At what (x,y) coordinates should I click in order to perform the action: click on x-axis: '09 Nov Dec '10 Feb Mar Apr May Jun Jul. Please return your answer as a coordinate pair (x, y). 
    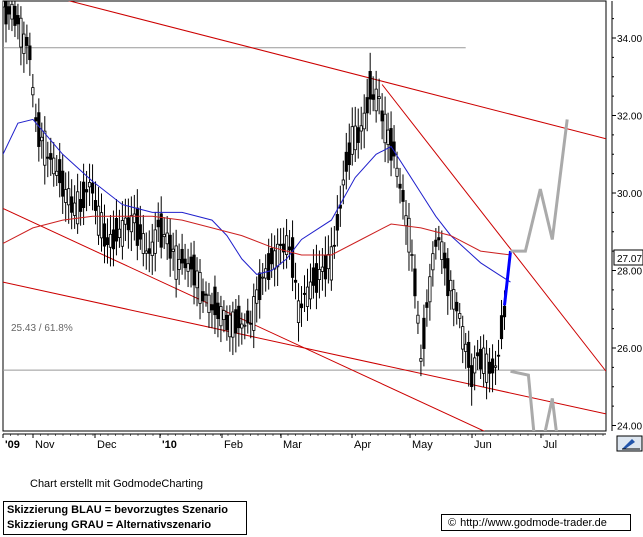
    Looking at the image, I should click on (304, 442).